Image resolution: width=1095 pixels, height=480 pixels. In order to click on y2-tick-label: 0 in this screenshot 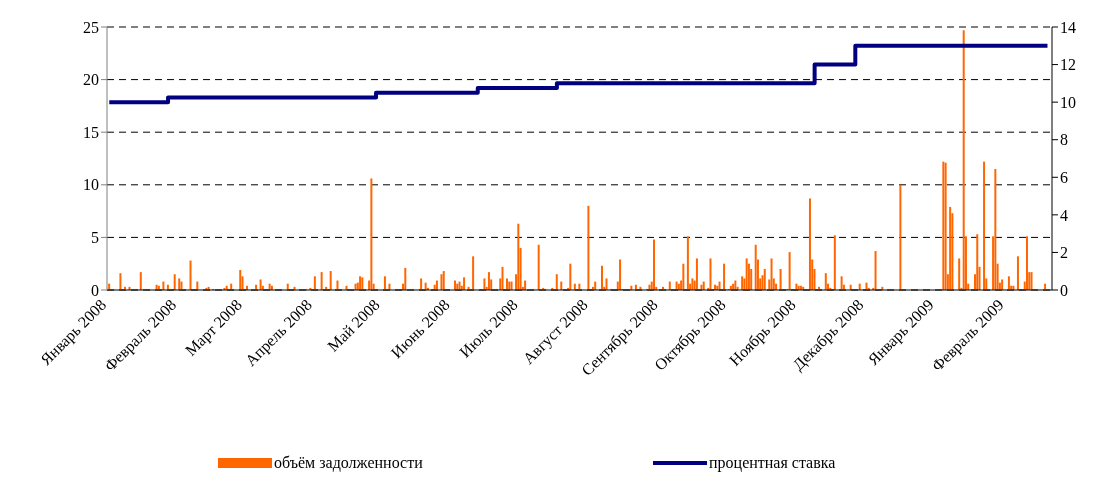, I will do `click(1064, 290)`.